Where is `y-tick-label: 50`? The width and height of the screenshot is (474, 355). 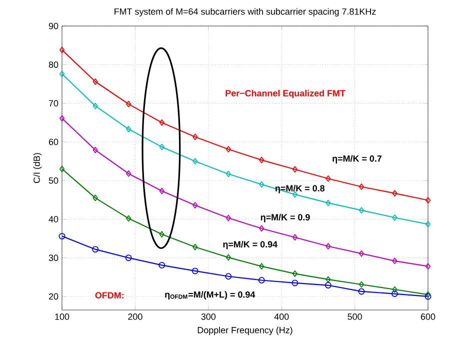
y-tick-label: 50 is located at coordinates (53, 180).